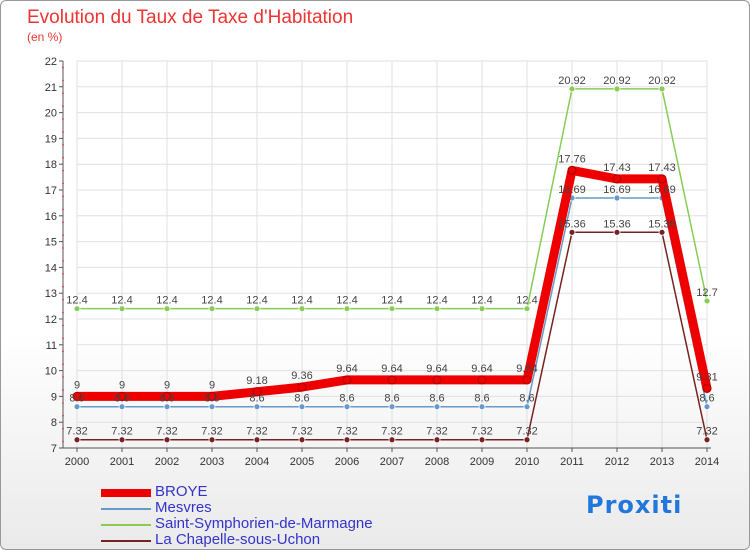 The height and width of the screenshot is (550, 750). Describe the element at coordinates (261, 508) in the screenshot. I see `legend-item-mesvres: Mesvres` at that location.